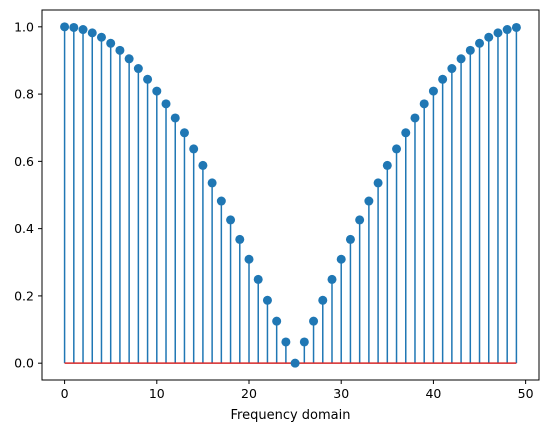 Image resolution: width=547 pixels, height=432 pixels. What do you see at coordinates (65, 393) in the screenshot?
I see `x-tick-label: 0` at bounding box center [65, 393].